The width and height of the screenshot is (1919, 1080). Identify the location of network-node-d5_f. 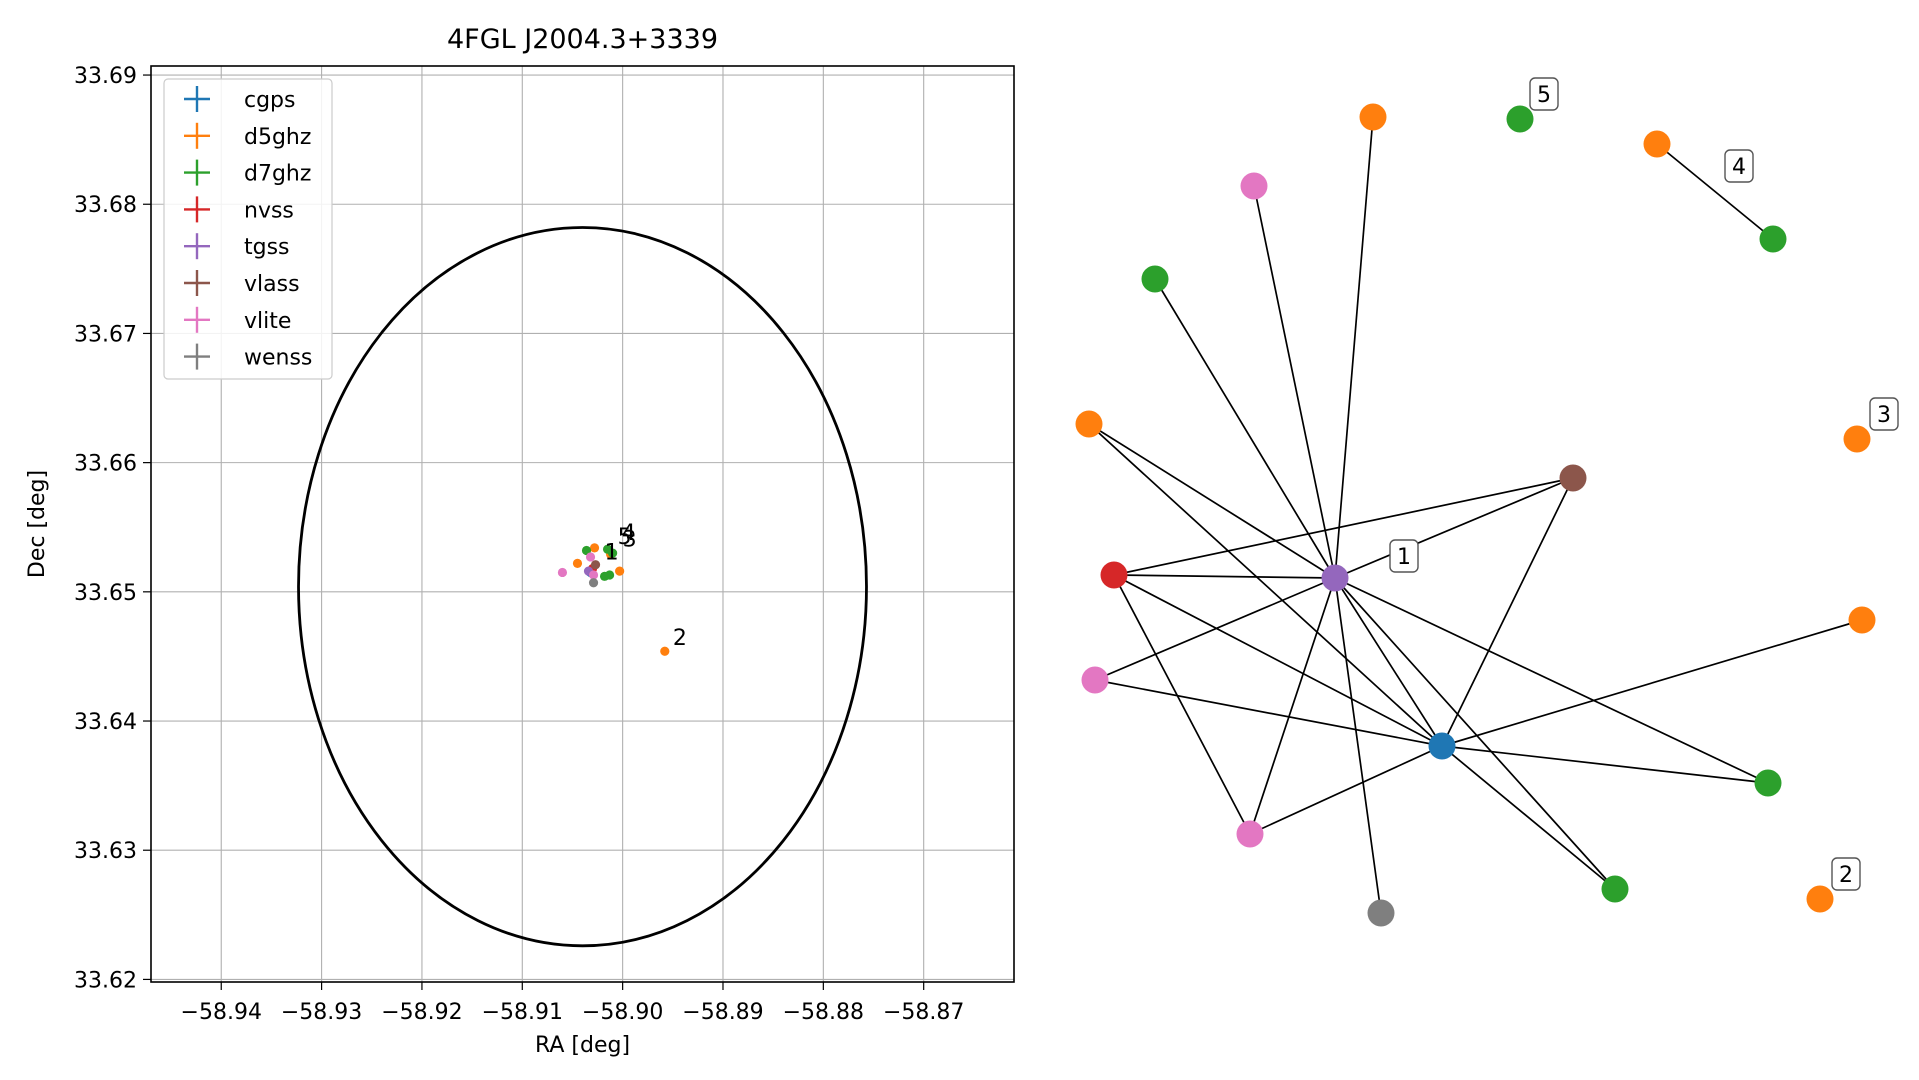
(1820, 899).